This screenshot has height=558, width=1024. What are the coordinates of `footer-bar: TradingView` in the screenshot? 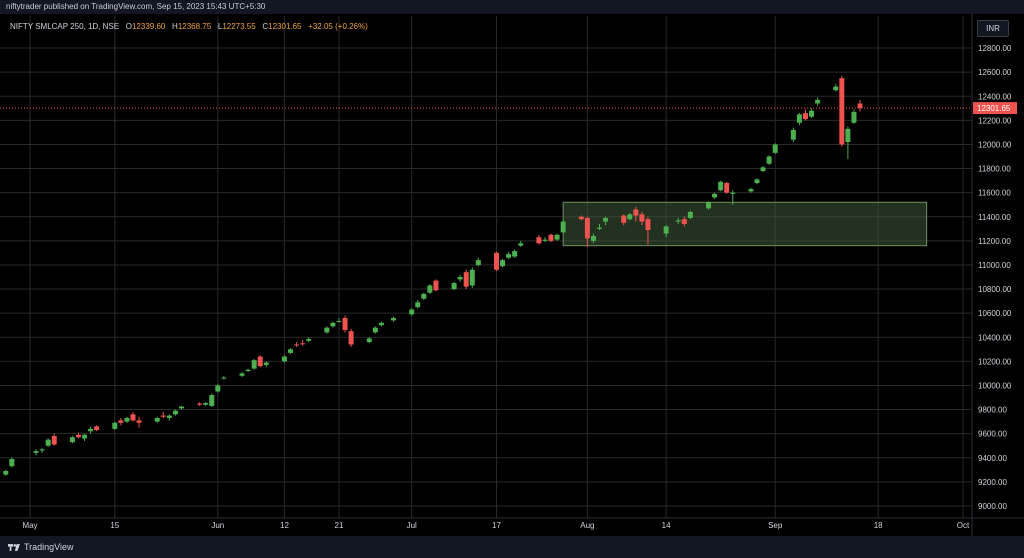 It's located at (512, 547).